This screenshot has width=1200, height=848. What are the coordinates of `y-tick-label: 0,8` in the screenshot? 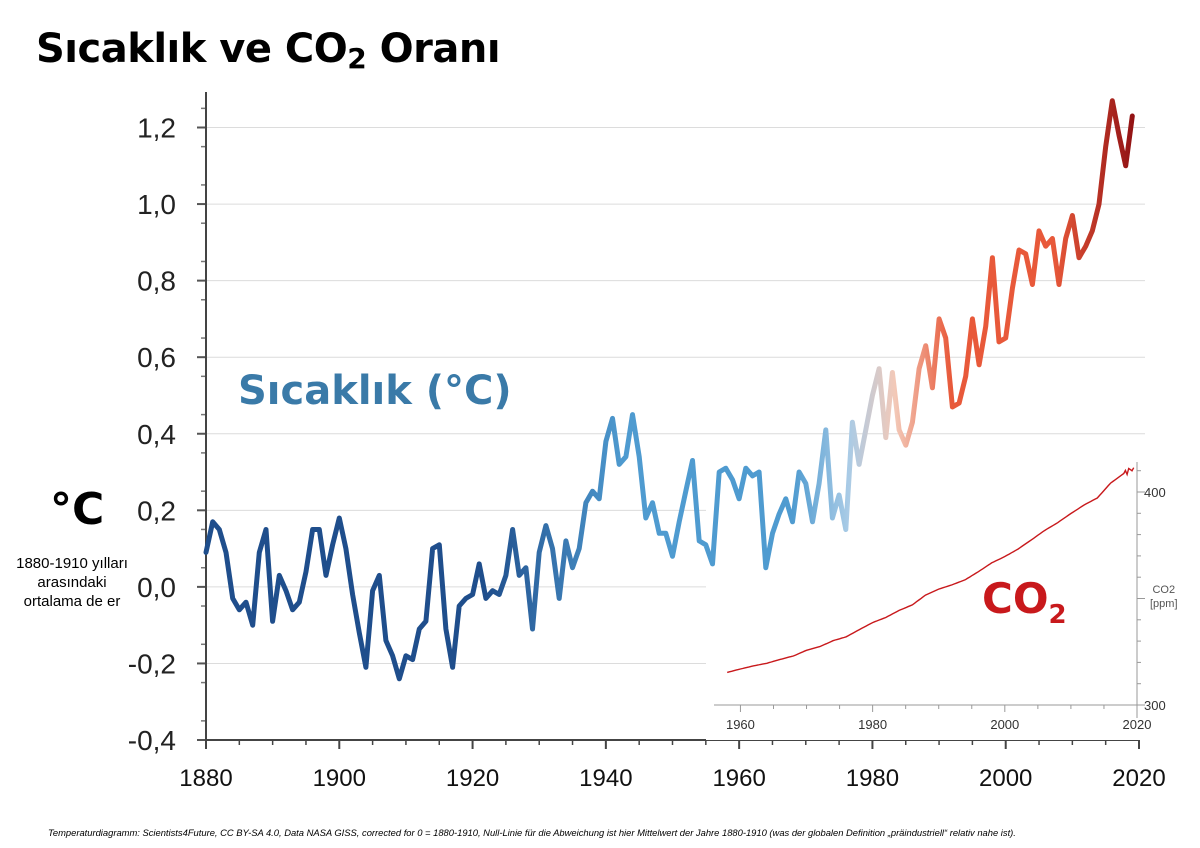 It's located at (156, 281).